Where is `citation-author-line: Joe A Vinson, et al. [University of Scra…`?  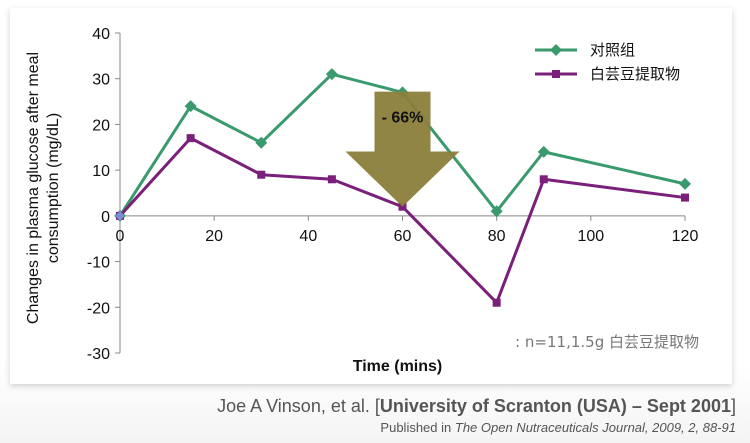 citation-author-line: Joe A Vinson, et al. [University of Scra… is located at coordinates (476, 406).